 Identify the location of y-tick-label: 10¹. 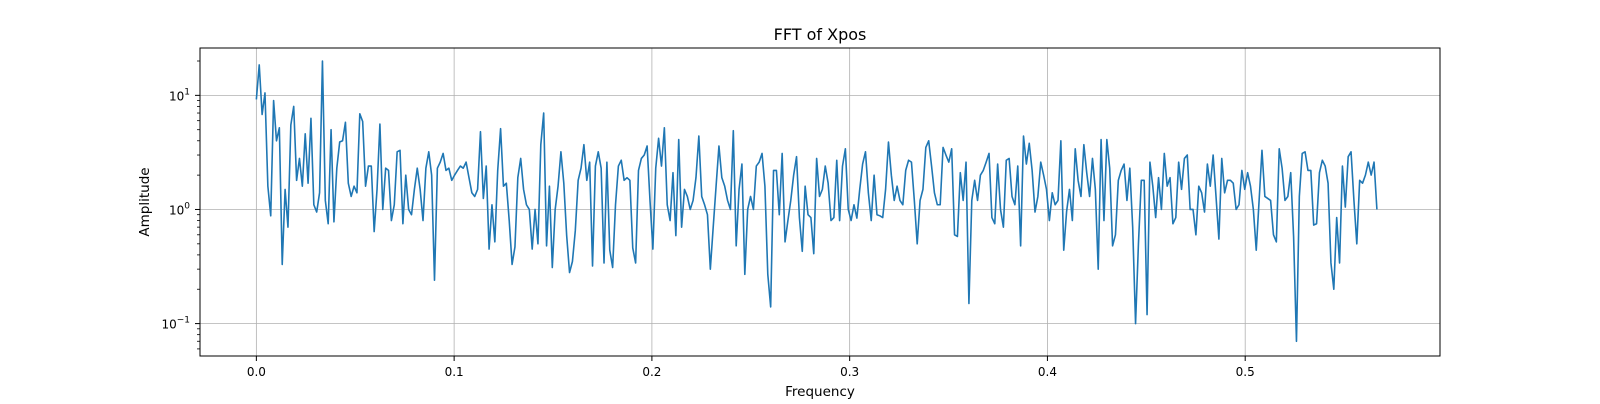
(179, 95).